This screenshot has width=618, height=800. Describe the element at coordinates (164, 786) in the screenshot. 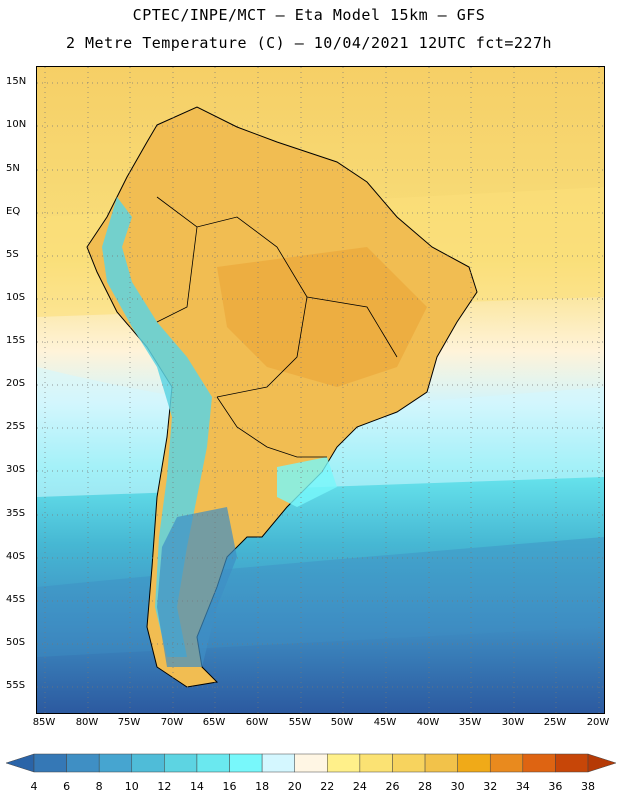

I see `legend-label: 12` at that location.